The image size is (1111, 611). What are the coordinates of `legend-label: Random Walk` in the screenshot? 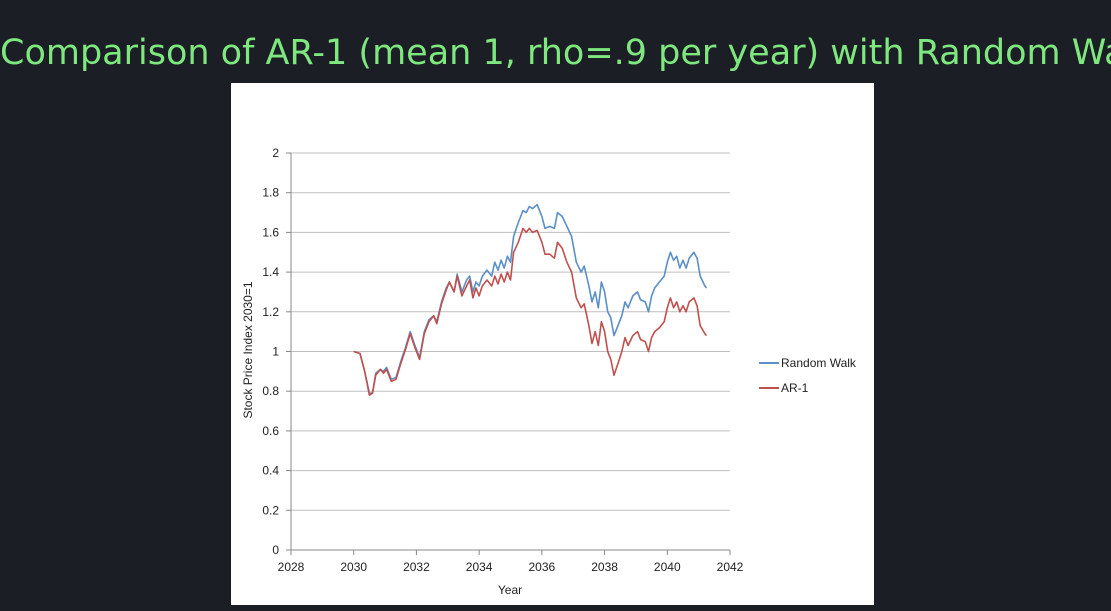 It's located at (819, 363).